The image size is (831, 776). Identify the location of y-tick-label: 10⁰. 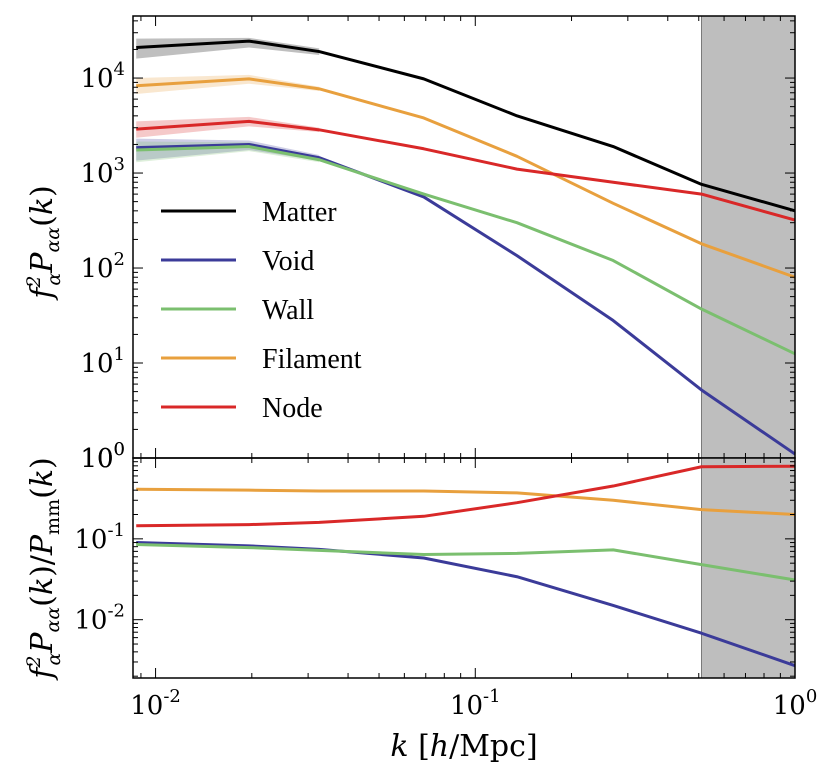
(102, 456).